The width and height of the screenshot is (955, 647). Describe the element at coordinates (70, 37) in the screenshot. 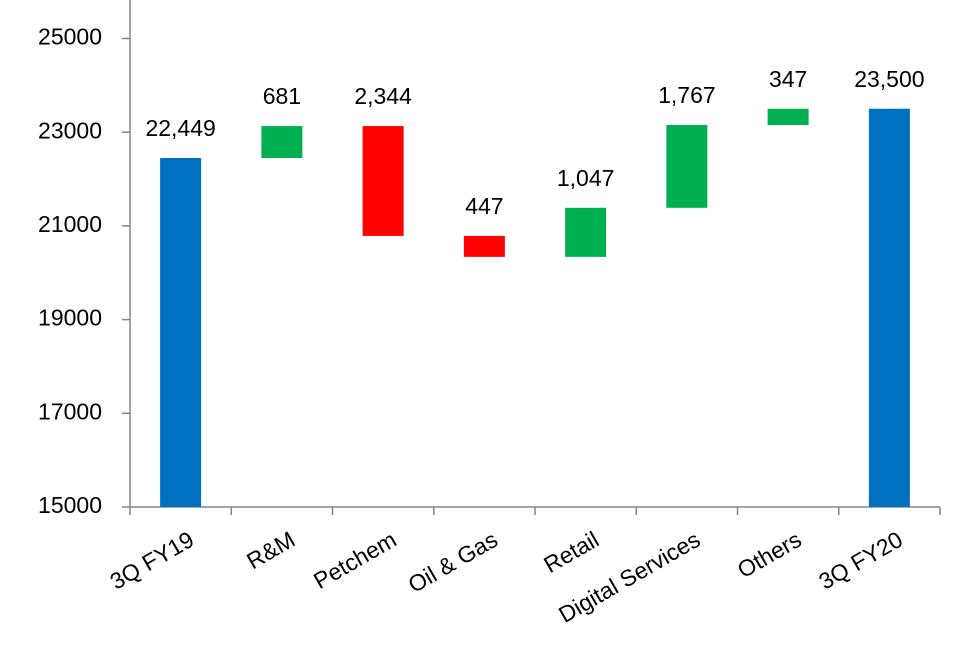

I see `y-tick-label: 25000` at that location.